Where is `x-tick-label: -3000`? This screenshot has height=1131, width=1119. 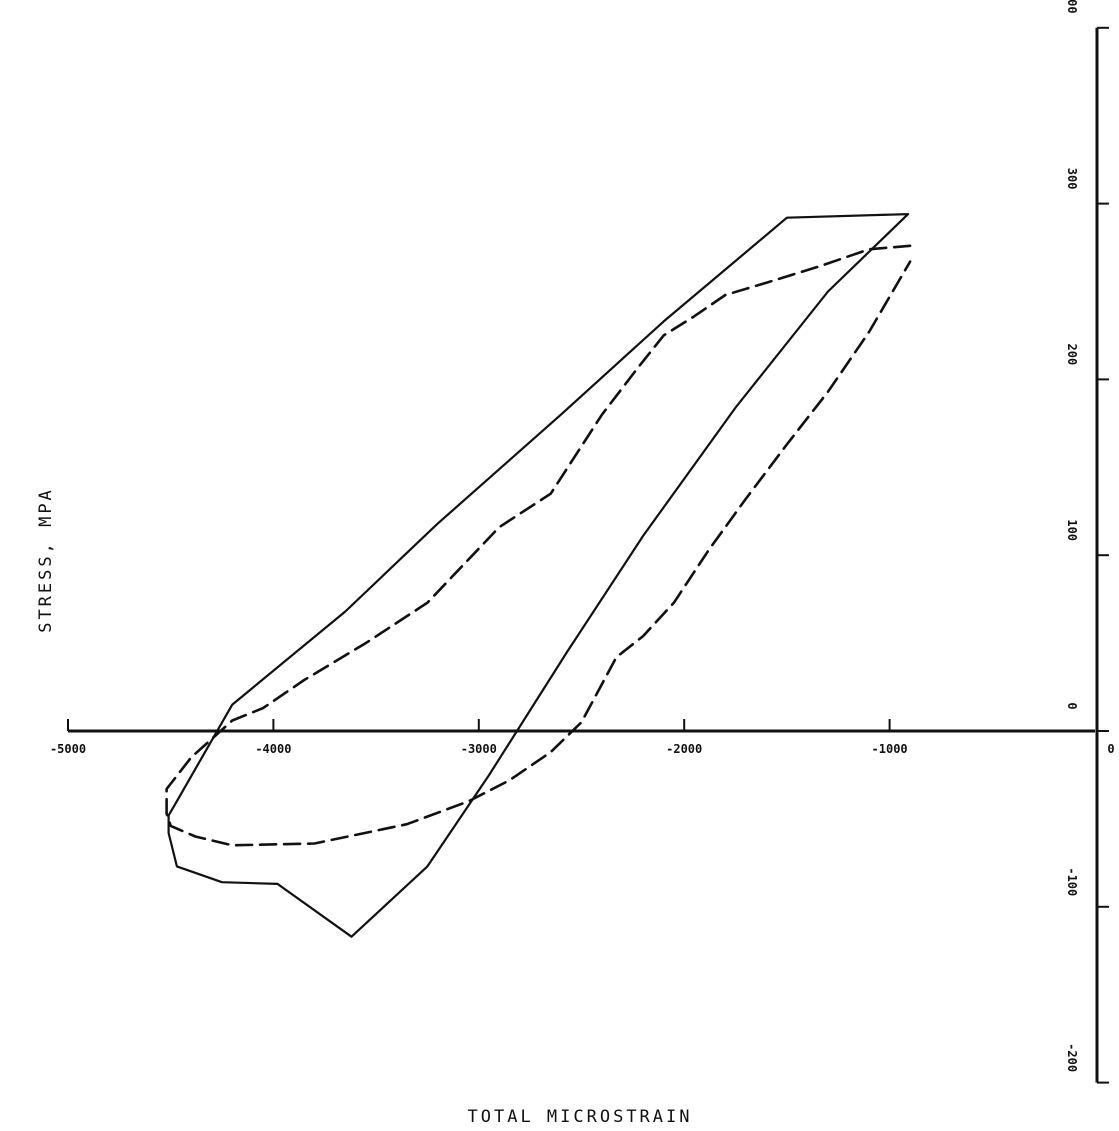
x-tick-label: -3000 is located at coordinates (479, 749).